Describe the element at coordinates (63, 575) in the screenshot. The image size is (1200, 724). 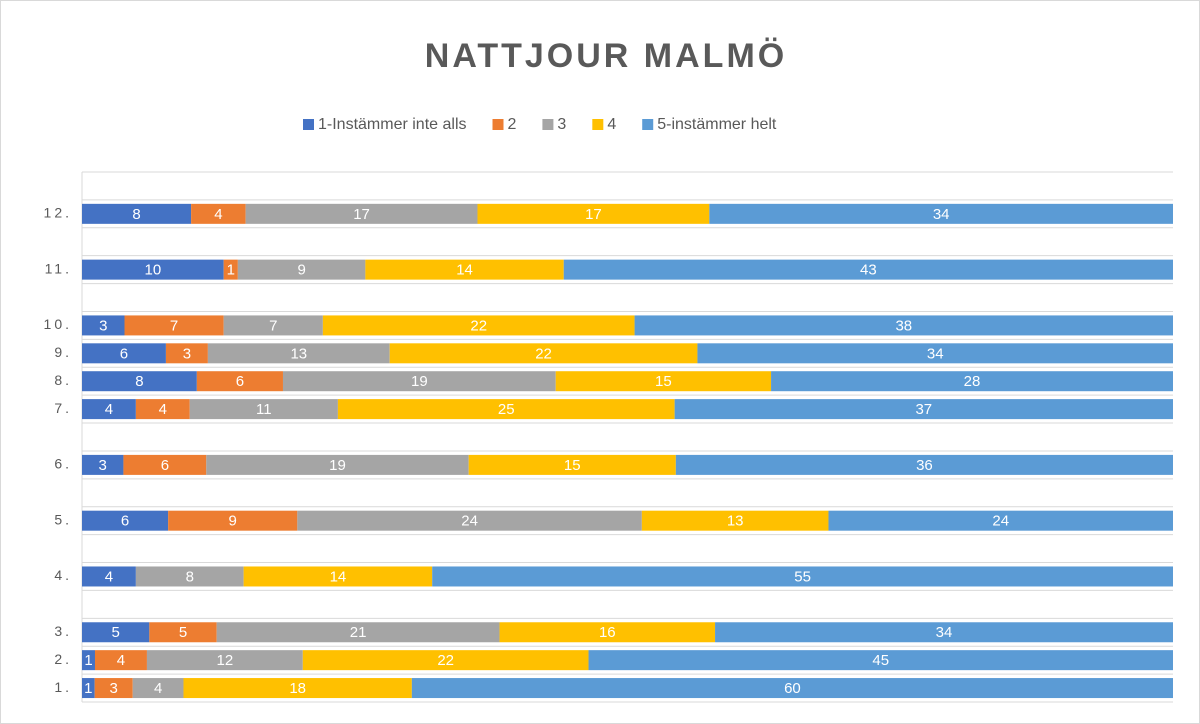
I see `y-tick-label: 4.` at that location.